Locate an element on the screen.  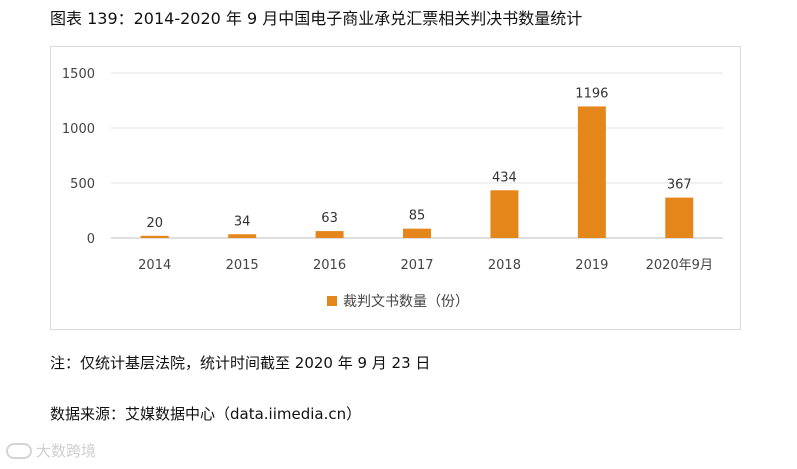
y-tick-label: 500 is located at coordinates (82, 184).